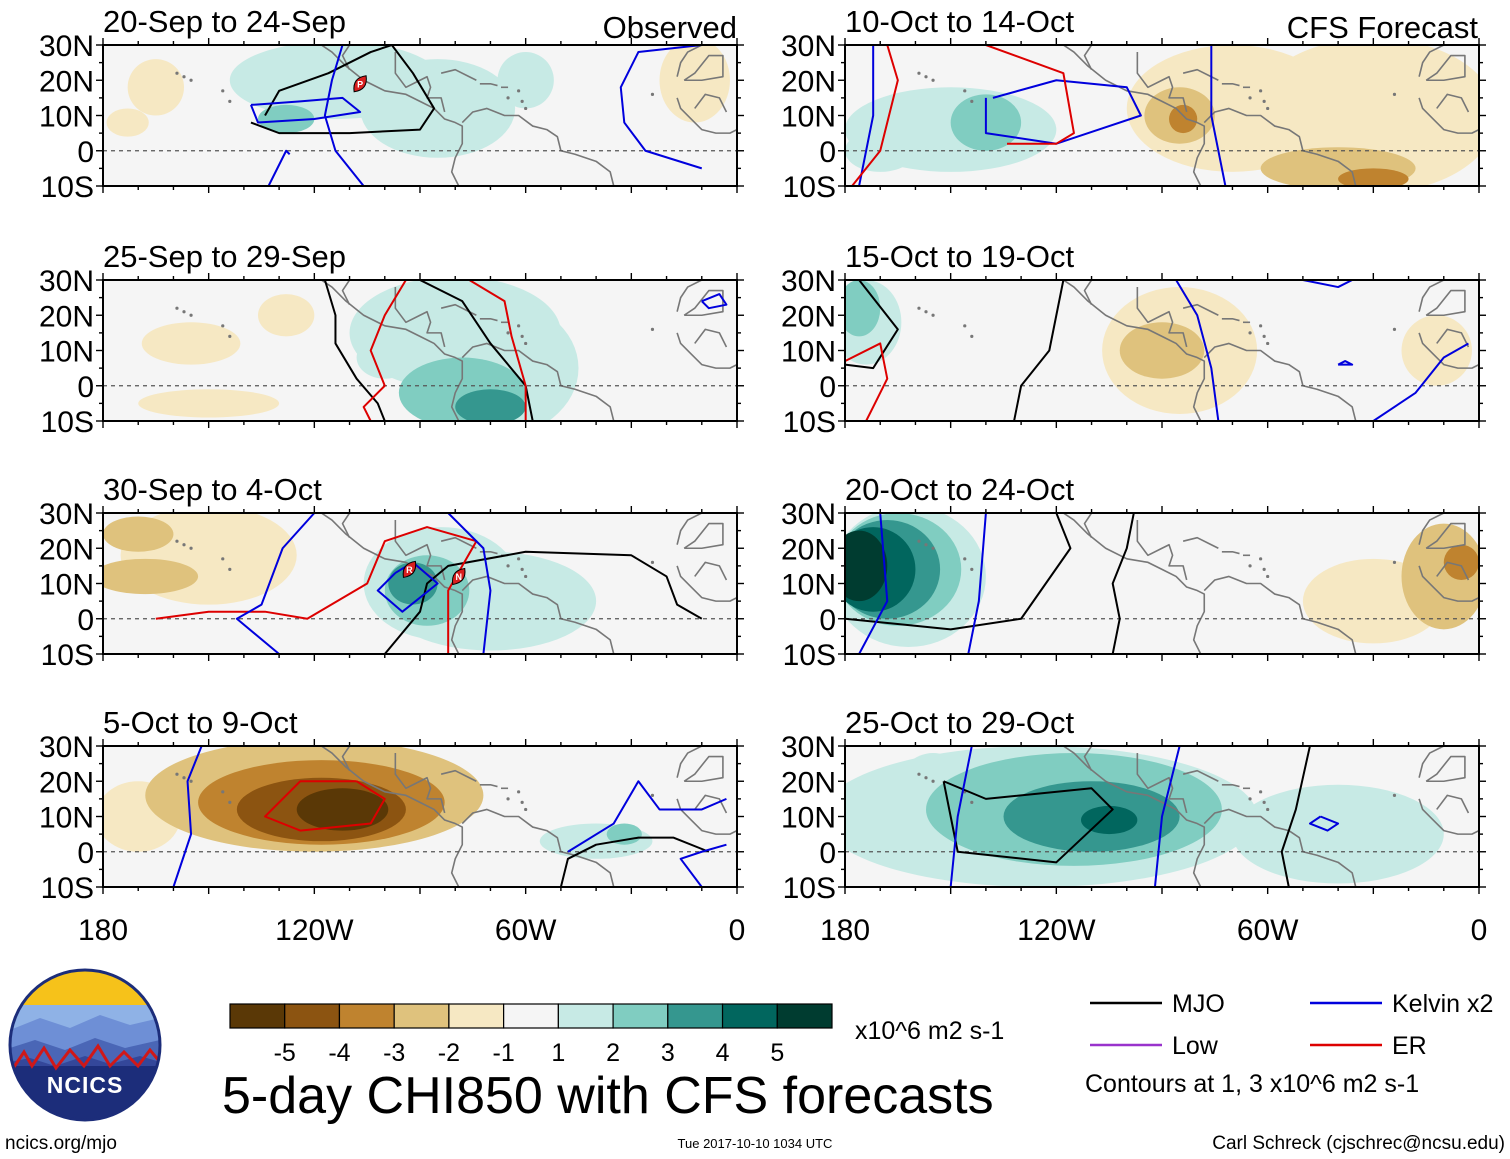 The height and width of the screenshot is (1159, 1510). I want to click on panel-field, so click(420, 816).